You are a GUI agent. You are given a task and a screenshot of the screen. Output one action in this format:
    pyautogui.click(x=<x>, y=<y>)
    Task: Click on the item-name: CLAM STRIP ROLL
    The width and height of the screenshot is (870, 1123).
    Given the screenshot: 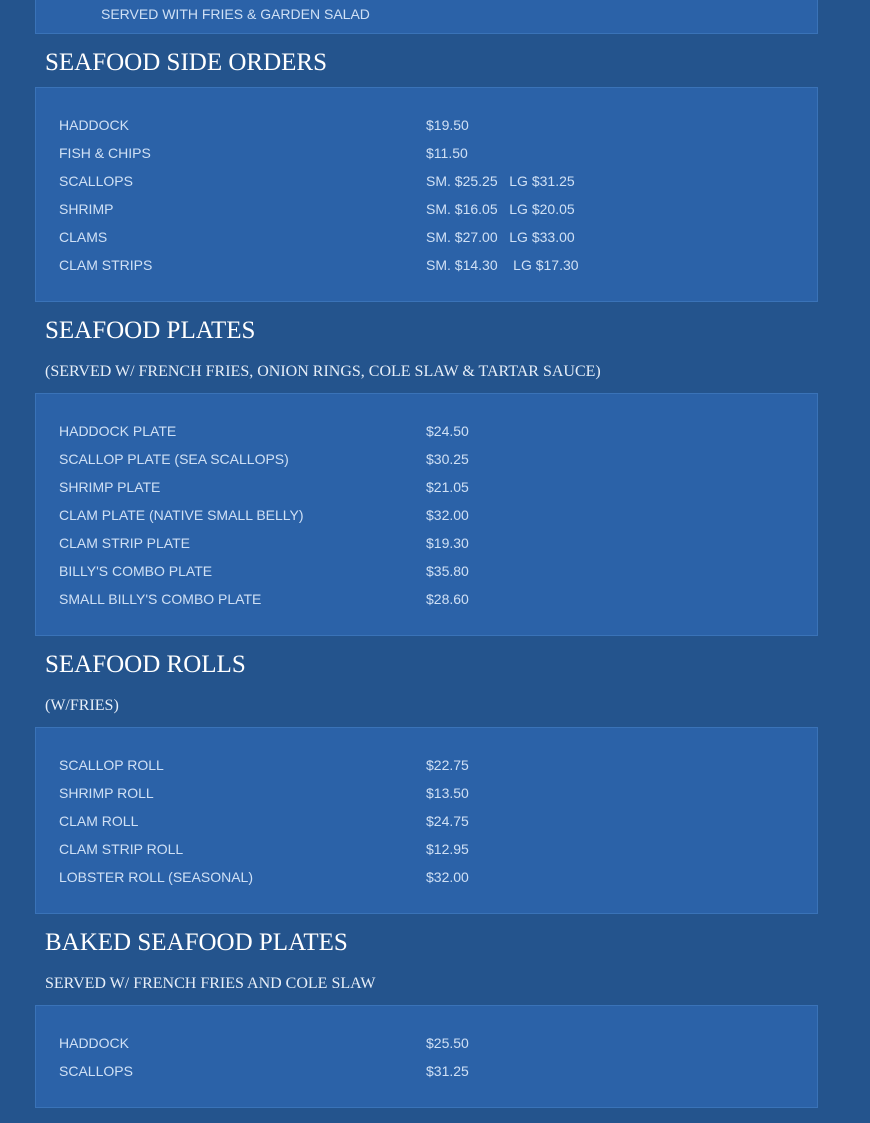 What is the action you would take?
    pyautogui.click(x=121, y=849)
    